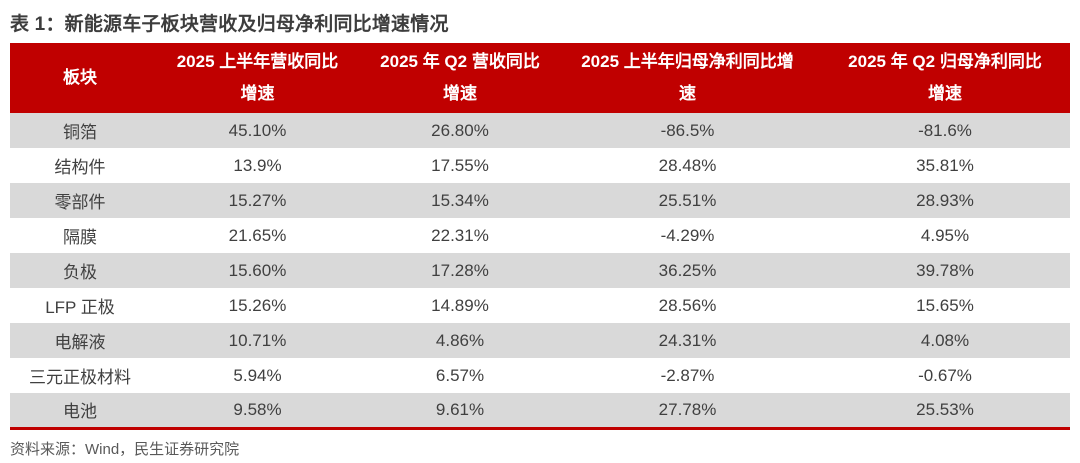 Image resolution: width=1080 pixels, height=463 pixels. What do you see at coordinates (460, 165) in the screenshot?
I see `value-cell: 17.55%` at bounding box center [460, 165].